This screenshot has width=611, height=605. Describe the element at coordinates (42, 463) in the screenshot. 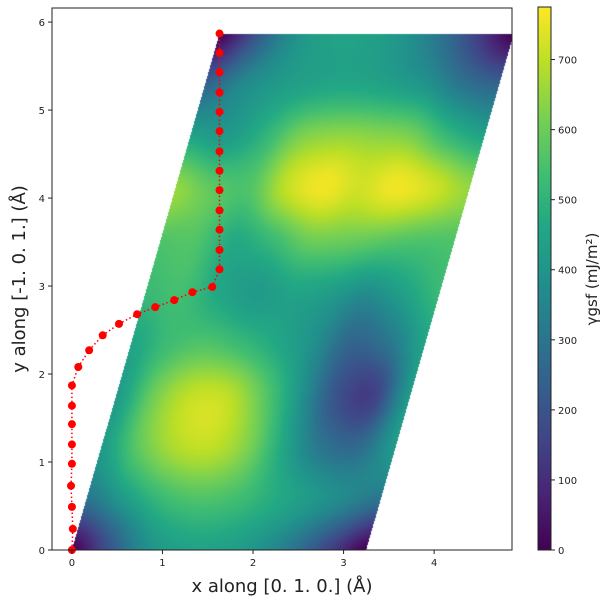

I see `y-tick-label: 1` at that location.